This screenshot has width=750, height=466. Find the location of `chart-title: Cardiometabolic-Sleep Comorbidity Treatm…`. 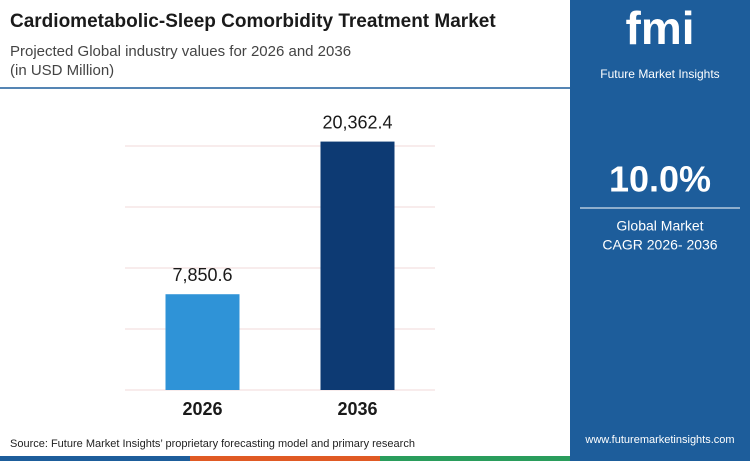

chart-title: Cardiometabolic-Sleep Comorbidity Treatm… is located at coordinates (253, 21).